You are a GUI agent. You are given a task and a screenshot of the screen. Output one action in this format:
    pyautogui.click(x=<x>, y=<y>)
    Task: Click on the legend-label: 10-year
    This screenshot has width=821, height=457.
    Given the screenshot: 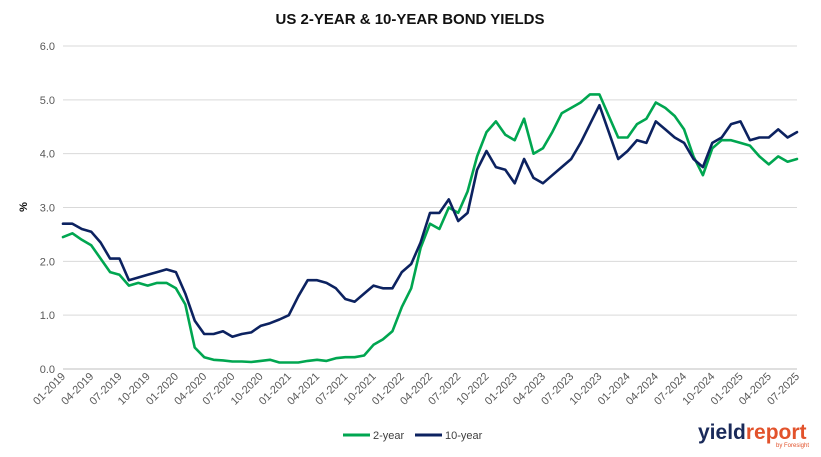 What is the action you would take?
    pyautogui.click(x=464, y=436)
    